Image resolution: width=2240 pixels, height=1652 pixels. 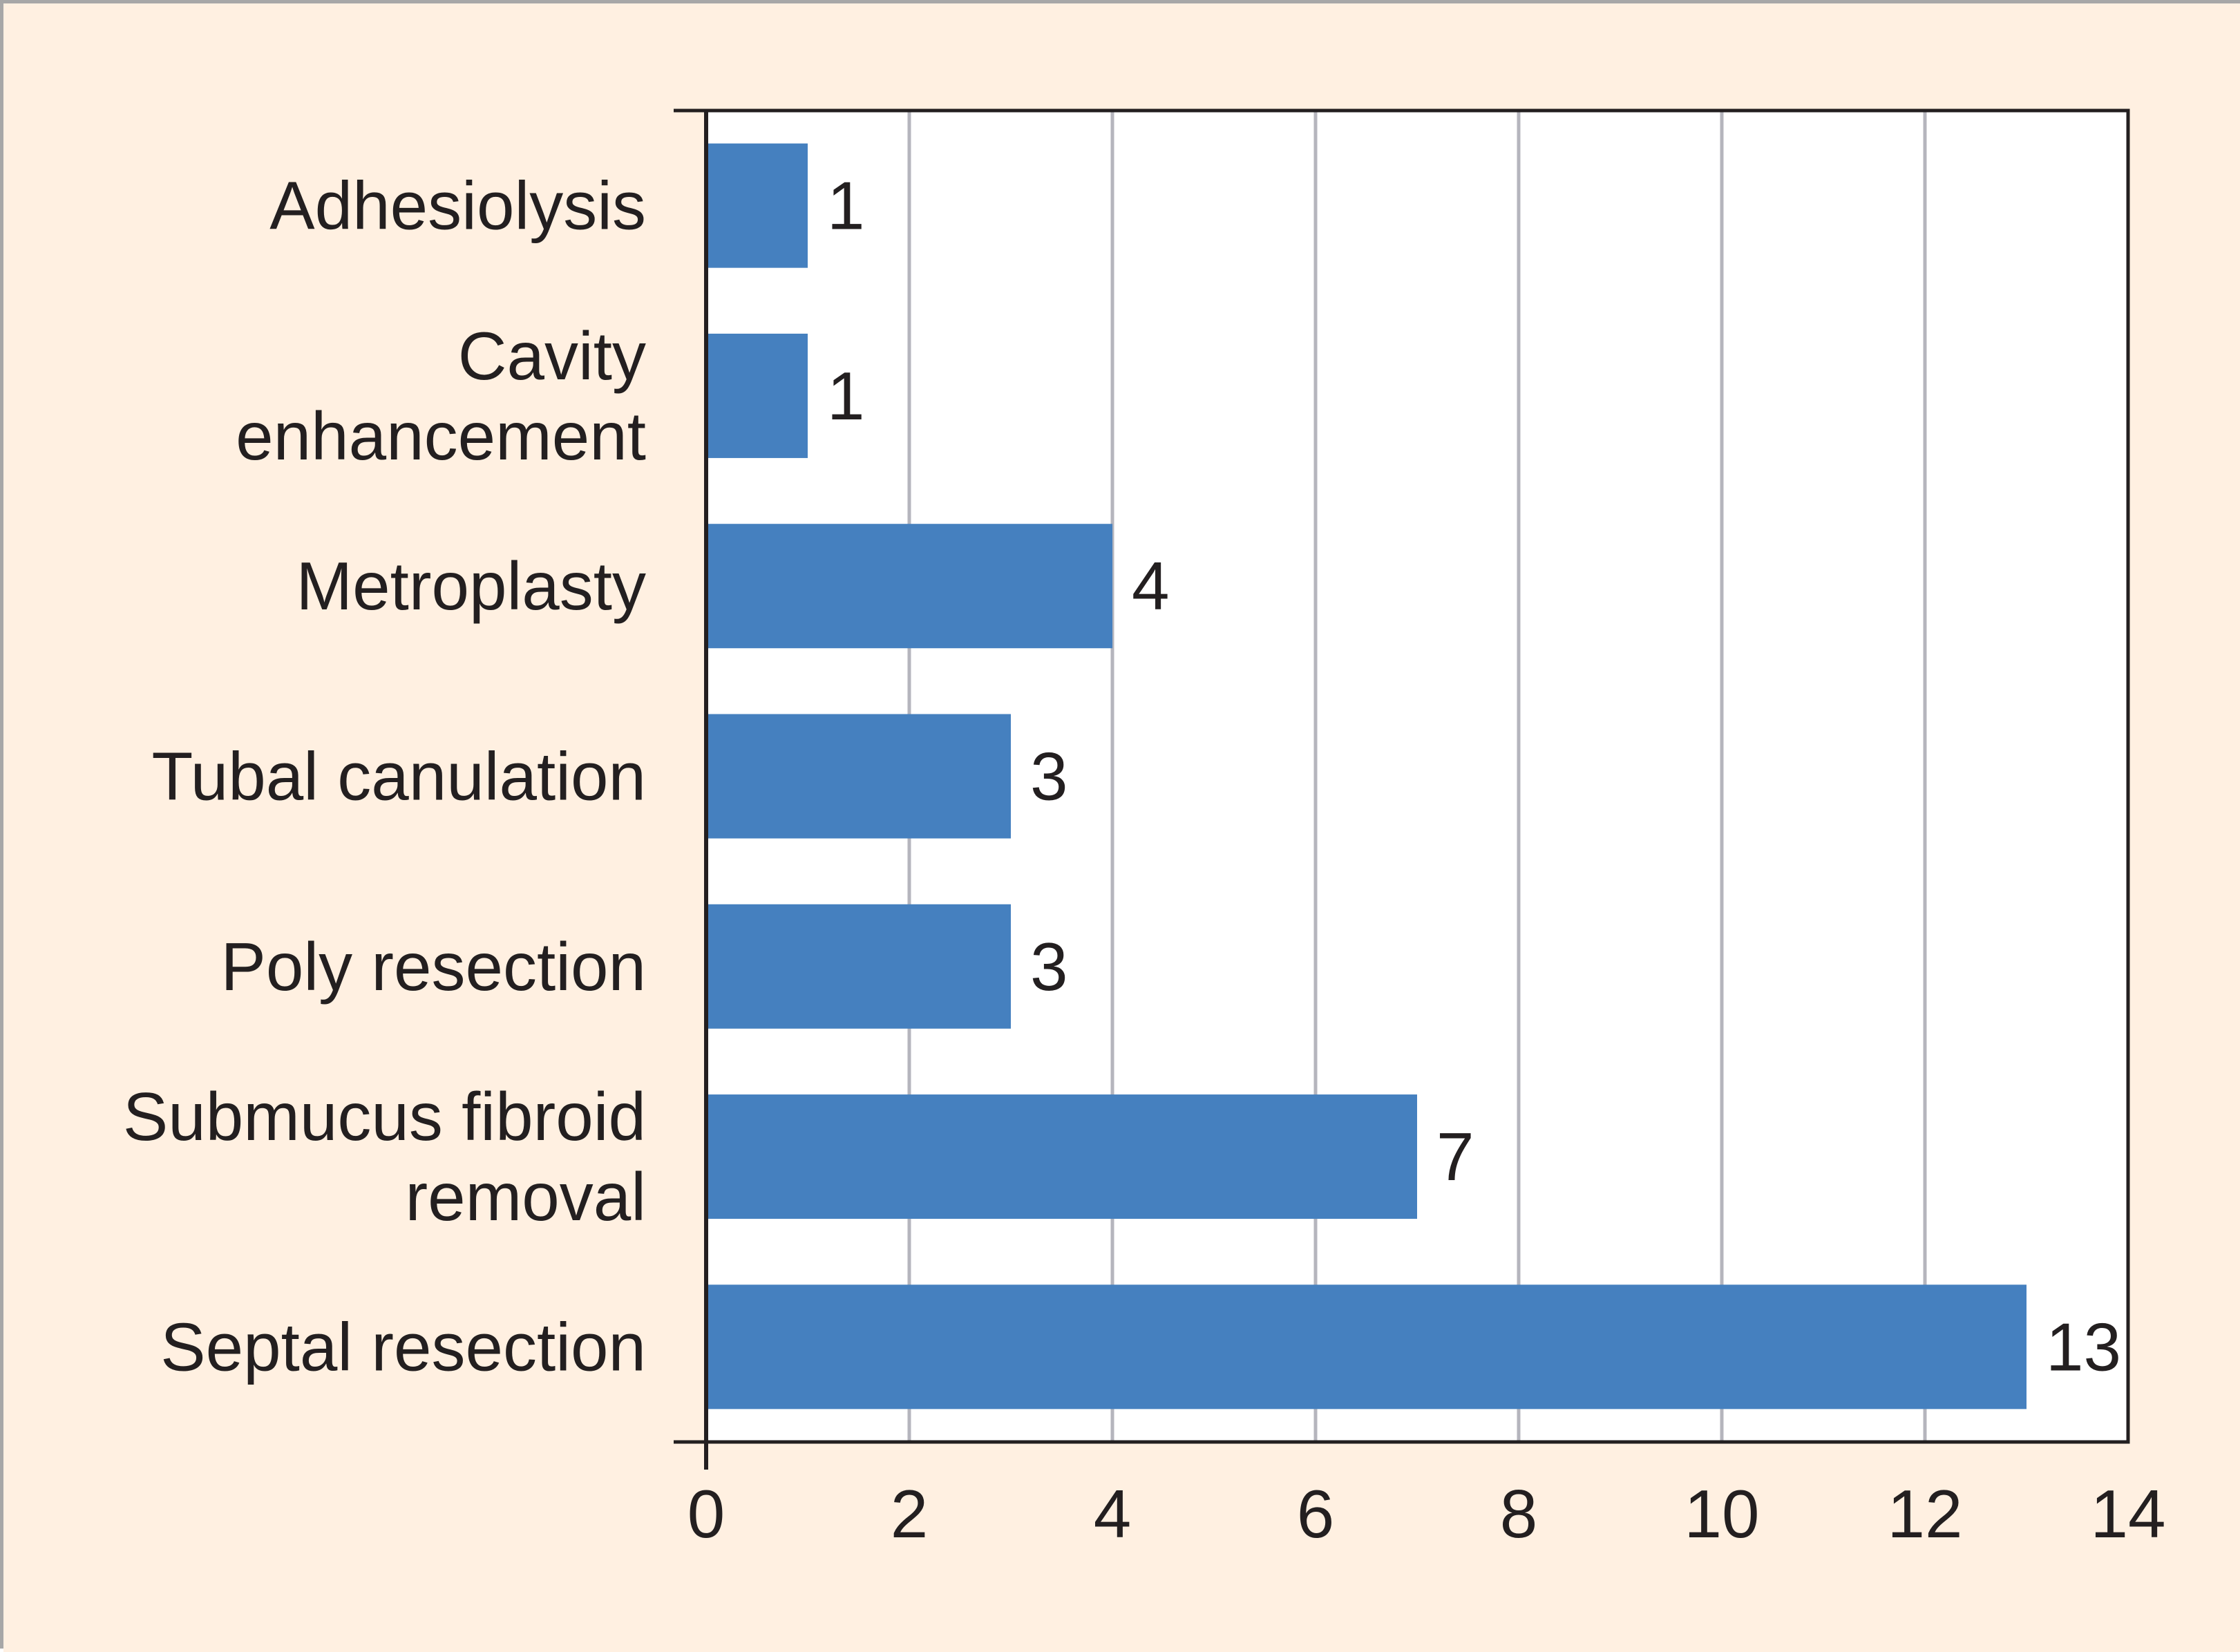 I want to click on category-label: Poly resection, so click(x=433, y=967).